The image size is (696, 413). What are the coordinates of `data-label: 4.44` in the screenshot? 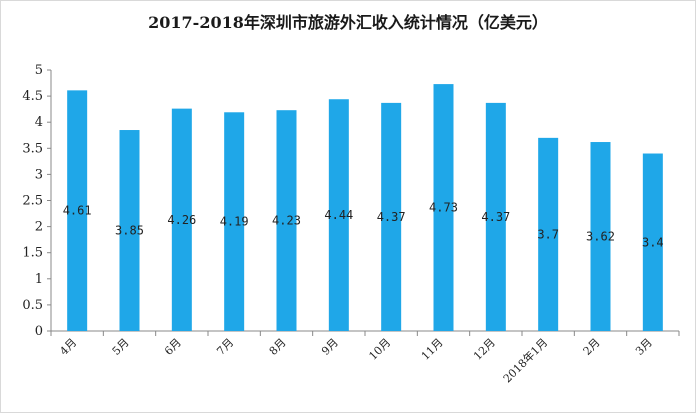 It's located at (338, 215).